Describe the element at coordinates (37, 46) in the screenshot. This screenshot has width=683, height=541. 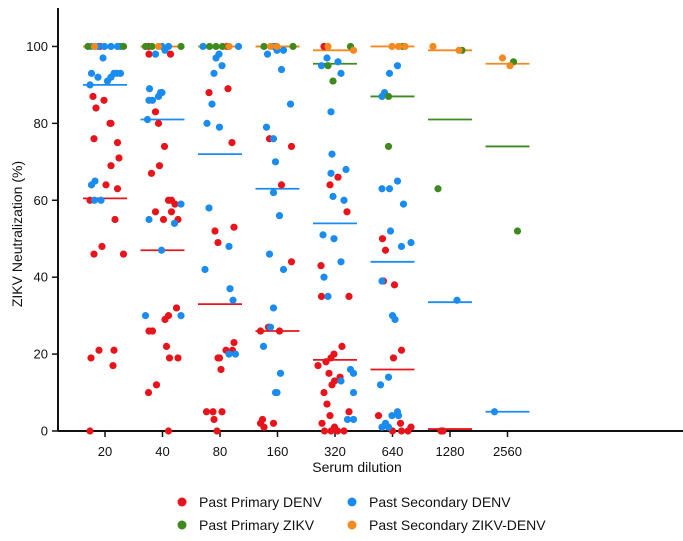
I see `y-tick-label: 100` at that location.